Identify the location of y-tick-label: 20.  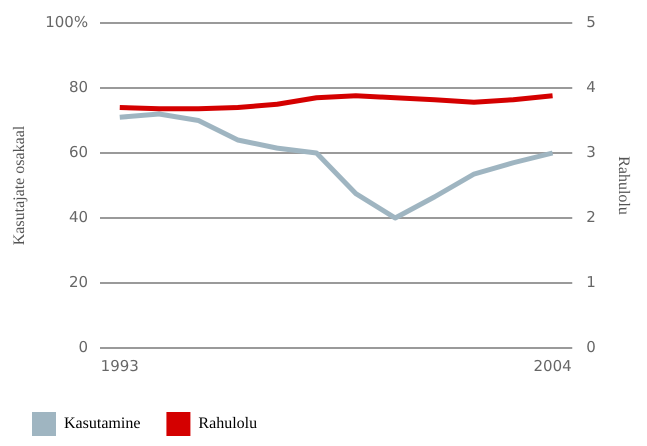
(78, 281).